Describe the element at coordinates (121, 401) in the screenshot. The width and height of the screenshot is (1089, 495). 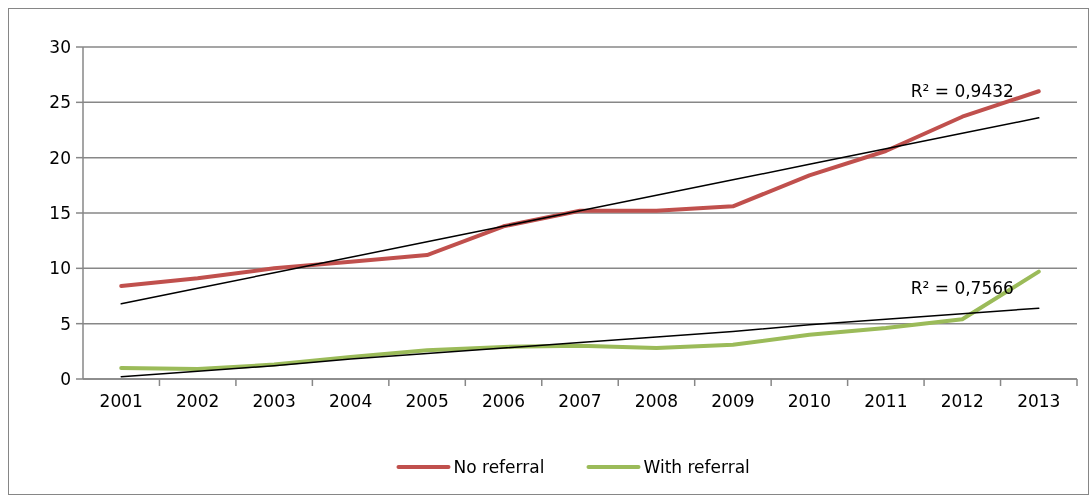
I see `x-tick-label: 2001` at that location.